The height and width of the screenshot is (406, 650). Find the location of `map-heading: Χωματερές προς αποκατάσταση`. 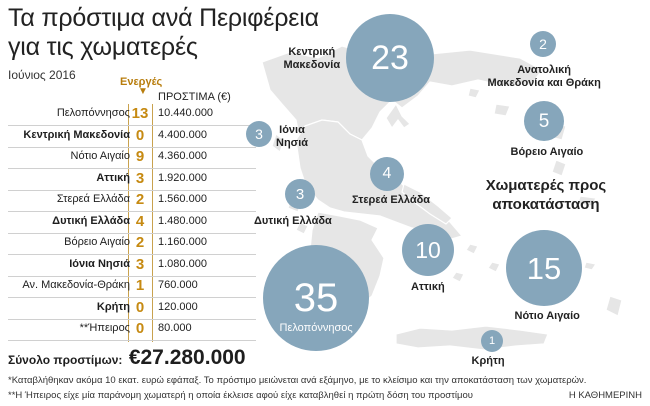

map-heading: Χωματερές προς αποκατάσταση is located at coordinates (546, 195).